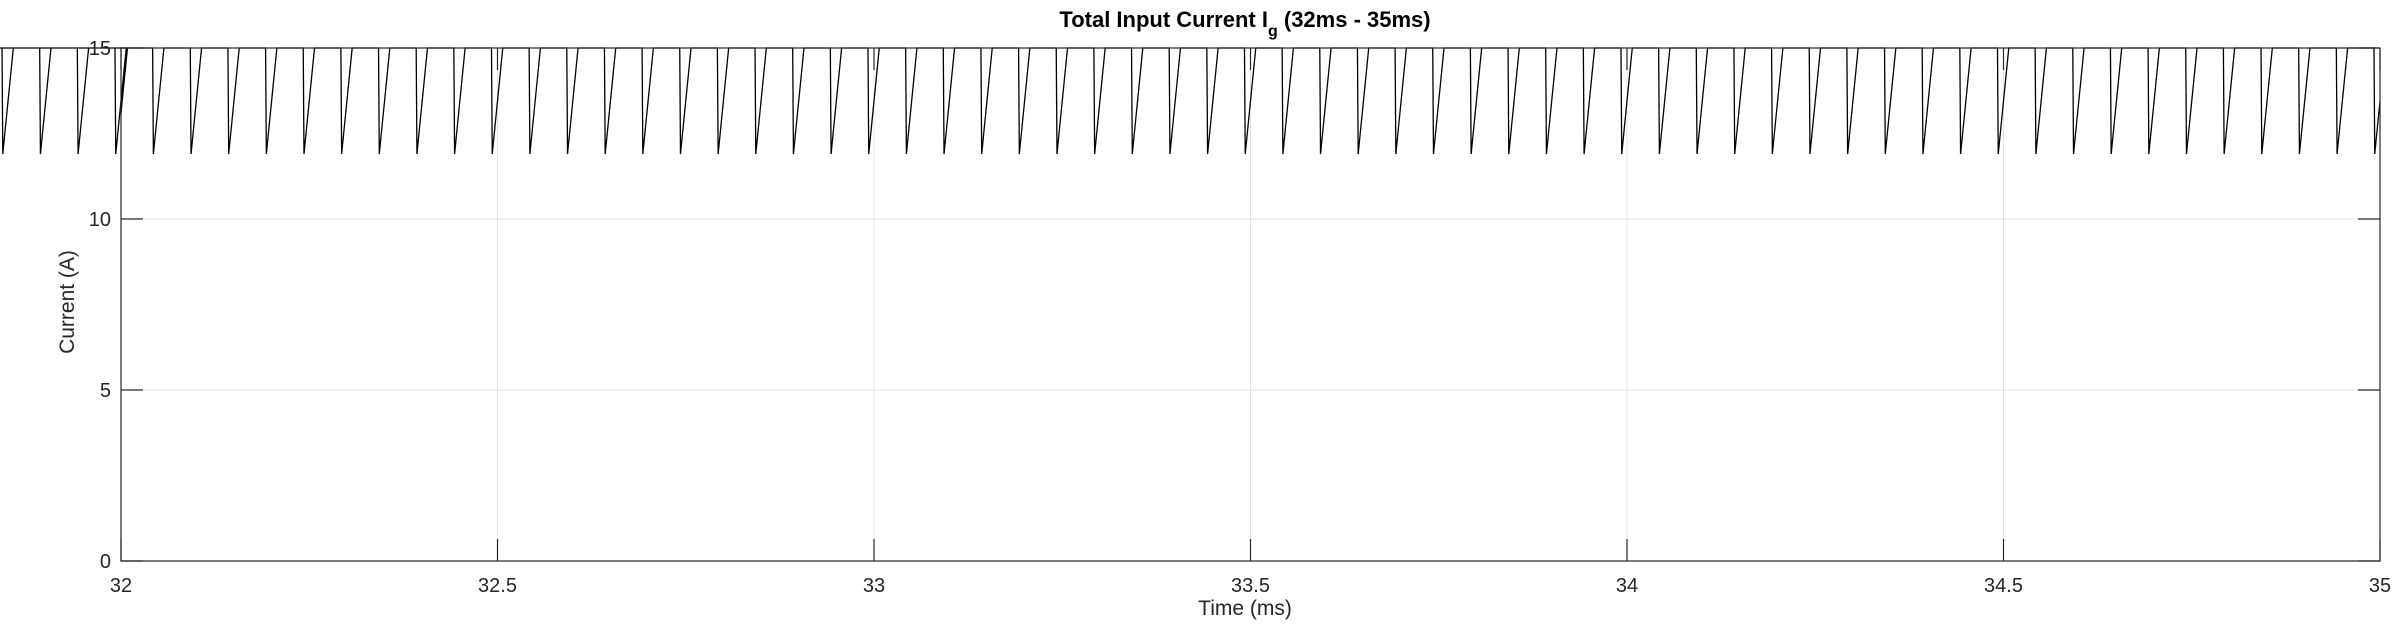 The image size is (2405, 625). Describe the element at coordinates (121, 586) in the screenshot. I see `x-tick-label: 32` at that location.